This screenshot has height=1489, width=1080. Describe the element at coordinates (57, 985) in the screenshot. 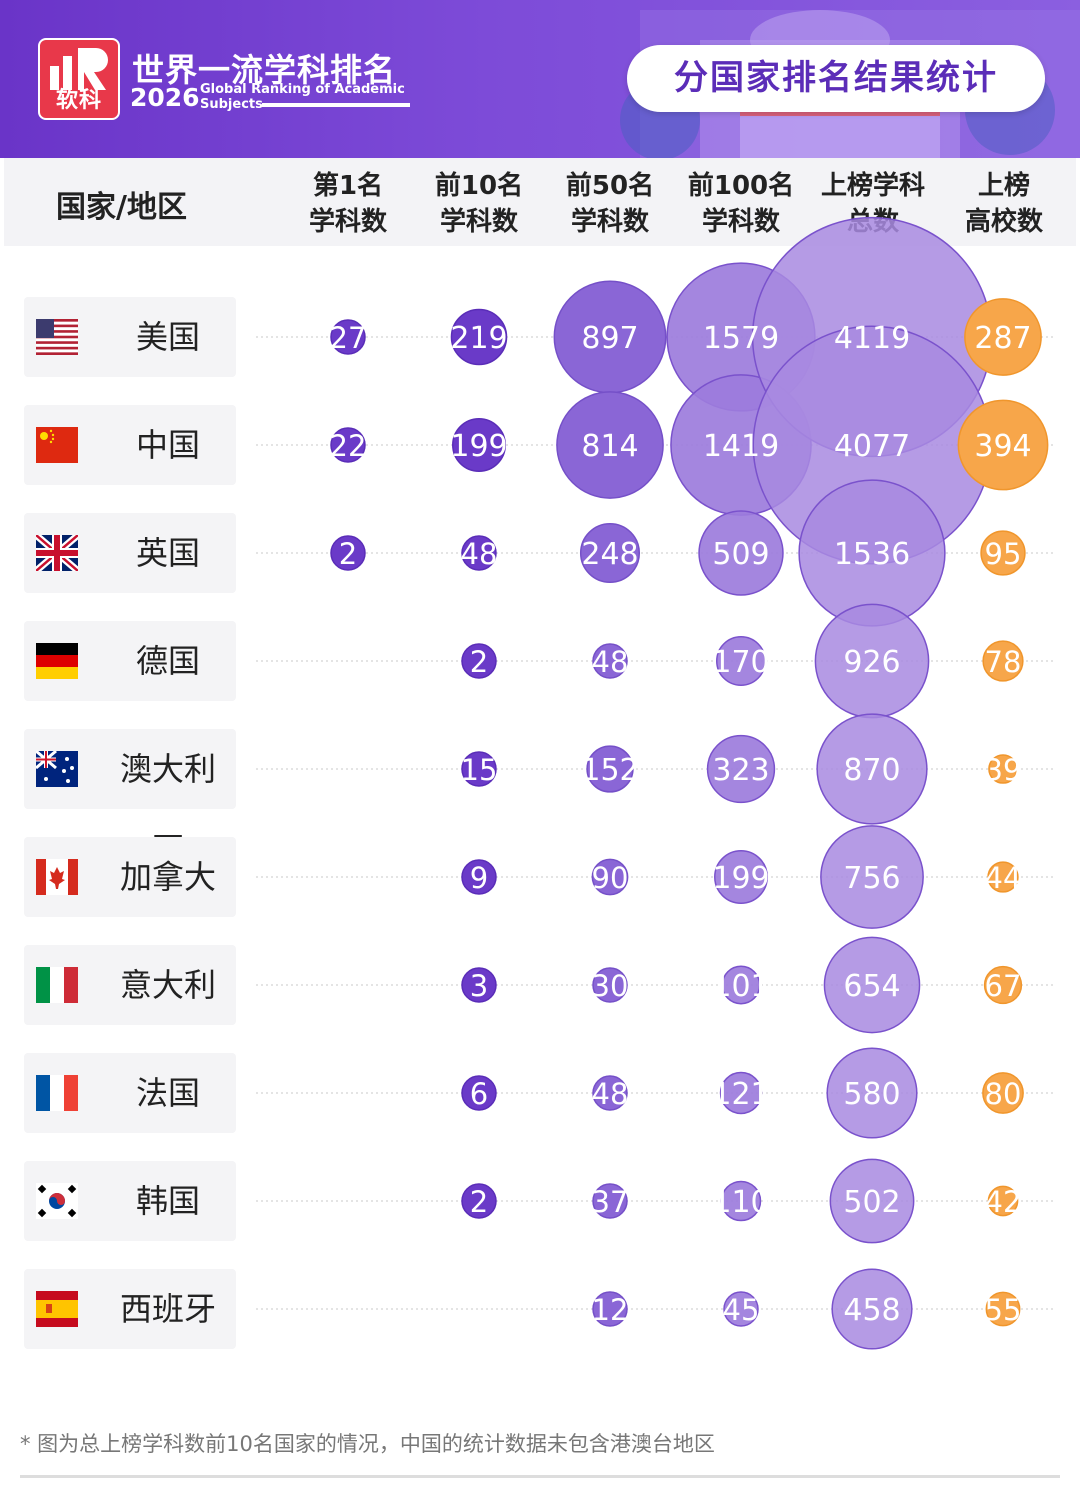

I see `italy-flag-icon` at that location.